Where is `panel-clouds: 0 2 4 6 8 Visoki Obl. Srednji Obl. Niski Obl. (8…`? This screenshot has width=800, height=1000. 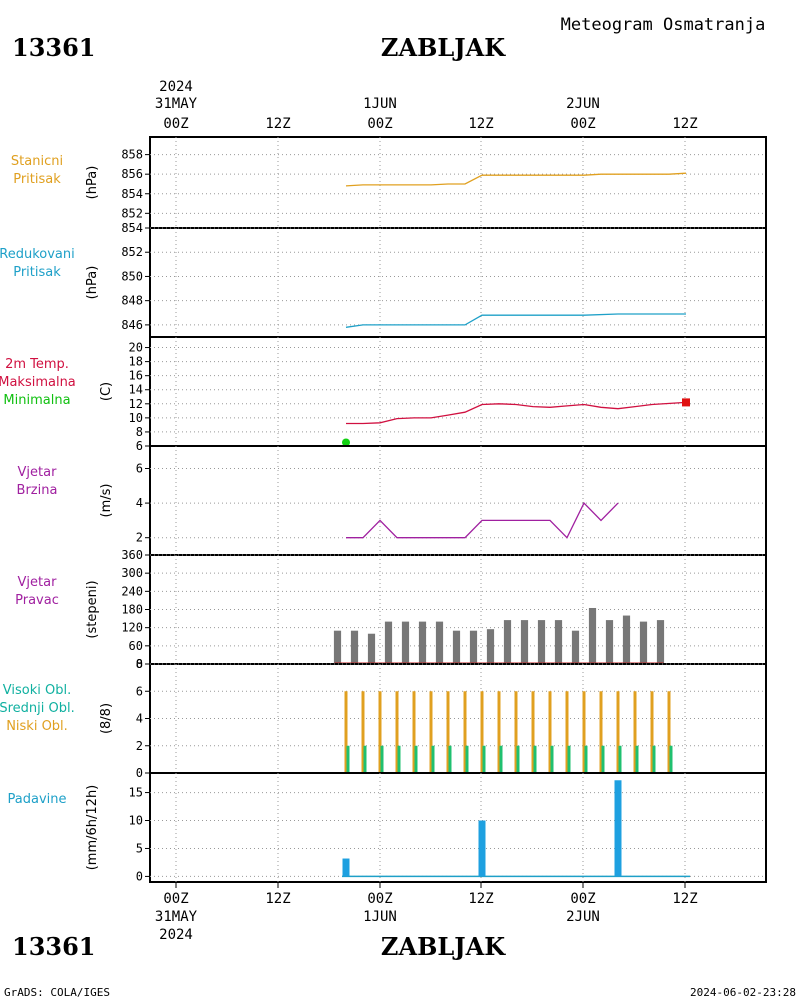
panel-clouds: 0 2 4 6 8 Visoki Obl. Srednji Obl. Niski Obl. (8… is located at coordinates (383, 718).